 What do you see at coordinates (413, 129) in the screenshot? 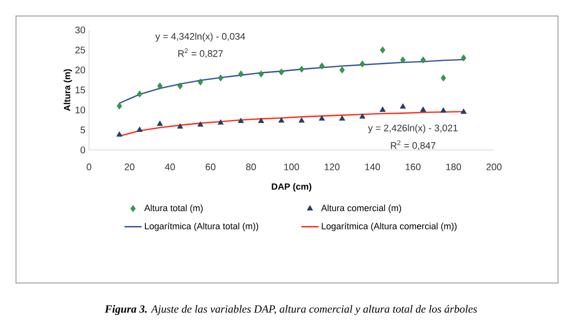
I see `annotation: y = 2,426ln(x) - 3,021` at bounding box center [413, 129].